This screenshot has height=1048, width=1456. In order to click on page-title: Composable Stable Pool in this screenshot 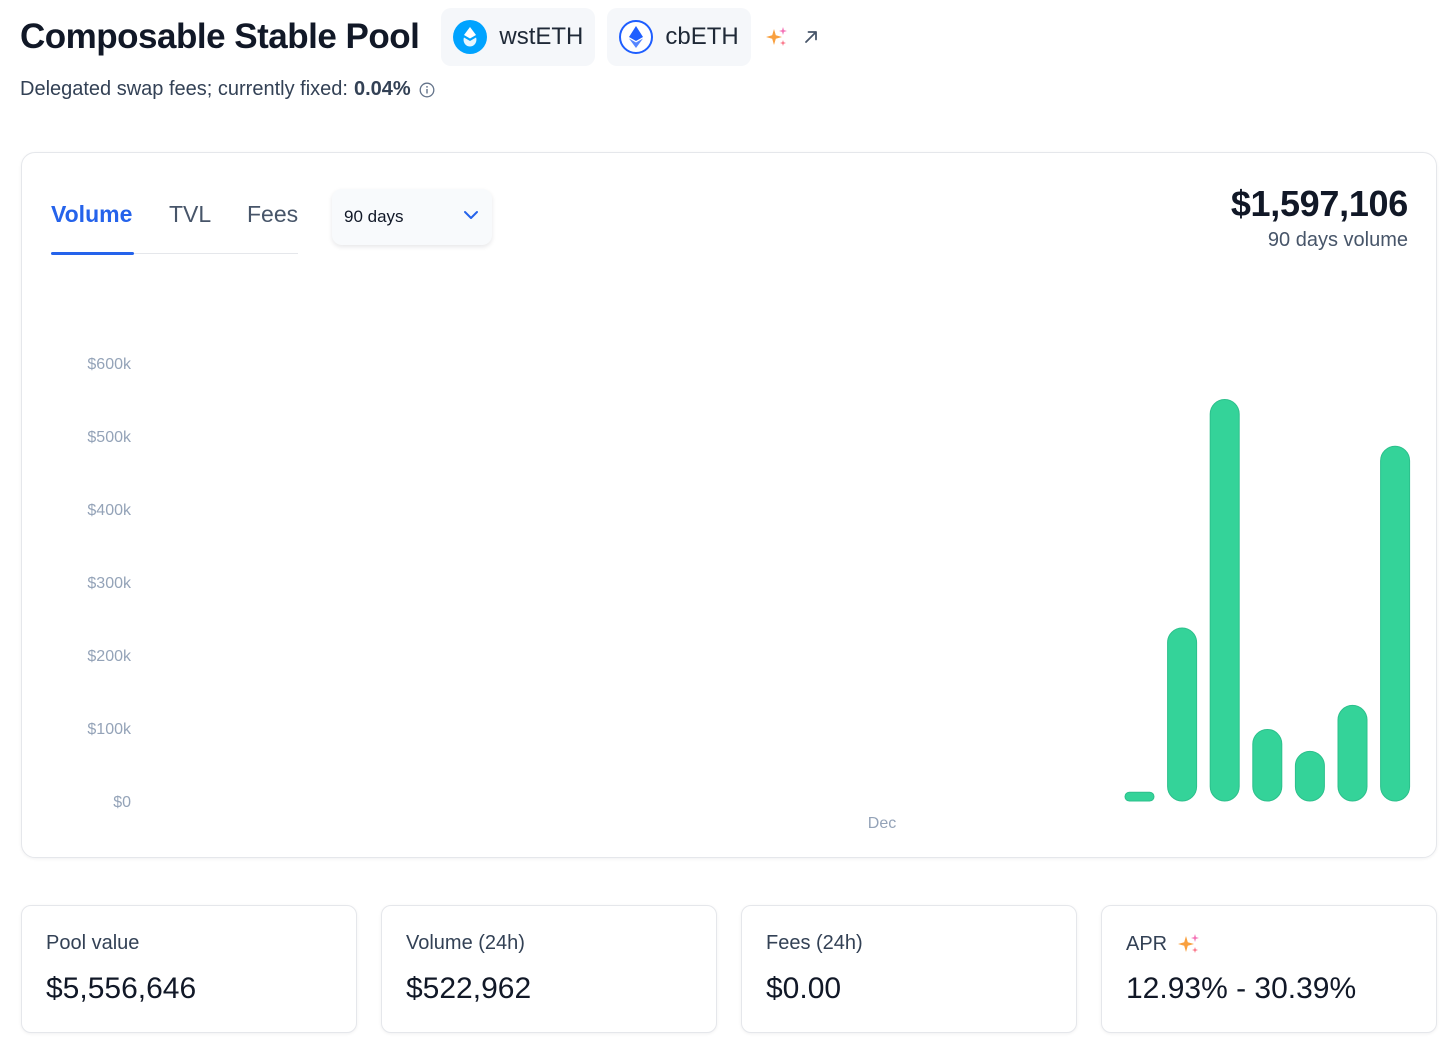, I will do `click(220, 36)`.